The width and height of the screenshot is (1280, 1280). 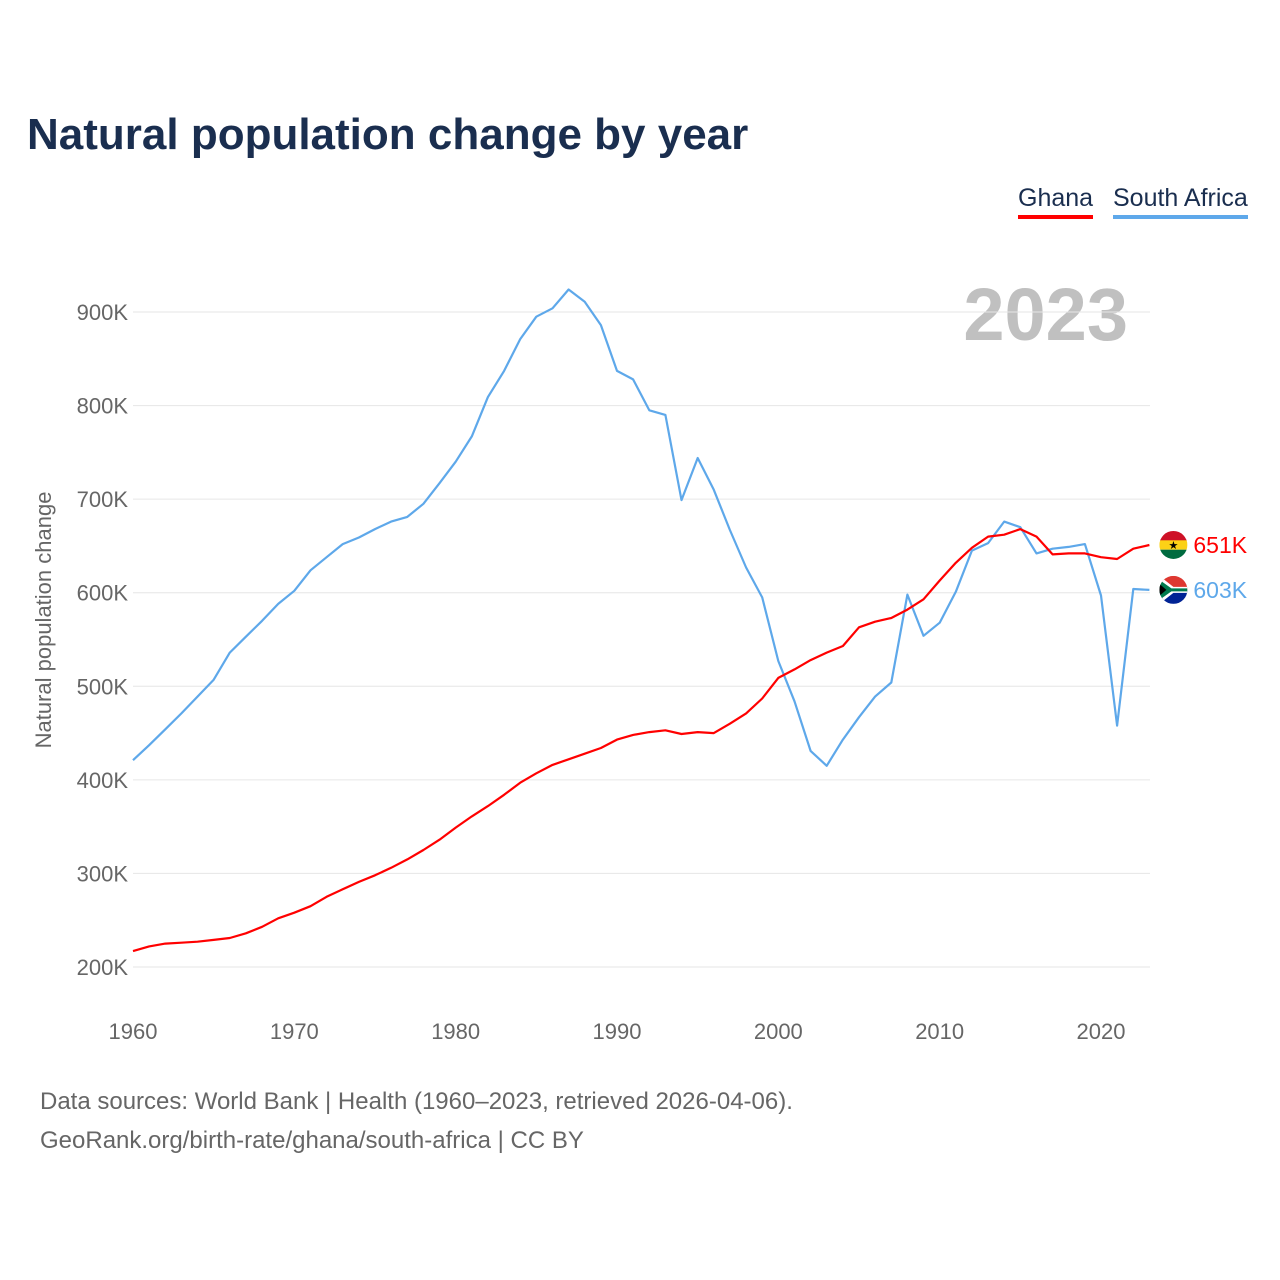 What do you see at coordinates (1173, 589) in the screenshot?
I see `south-africa-flag-icon` at bounding box center [1173, 589].